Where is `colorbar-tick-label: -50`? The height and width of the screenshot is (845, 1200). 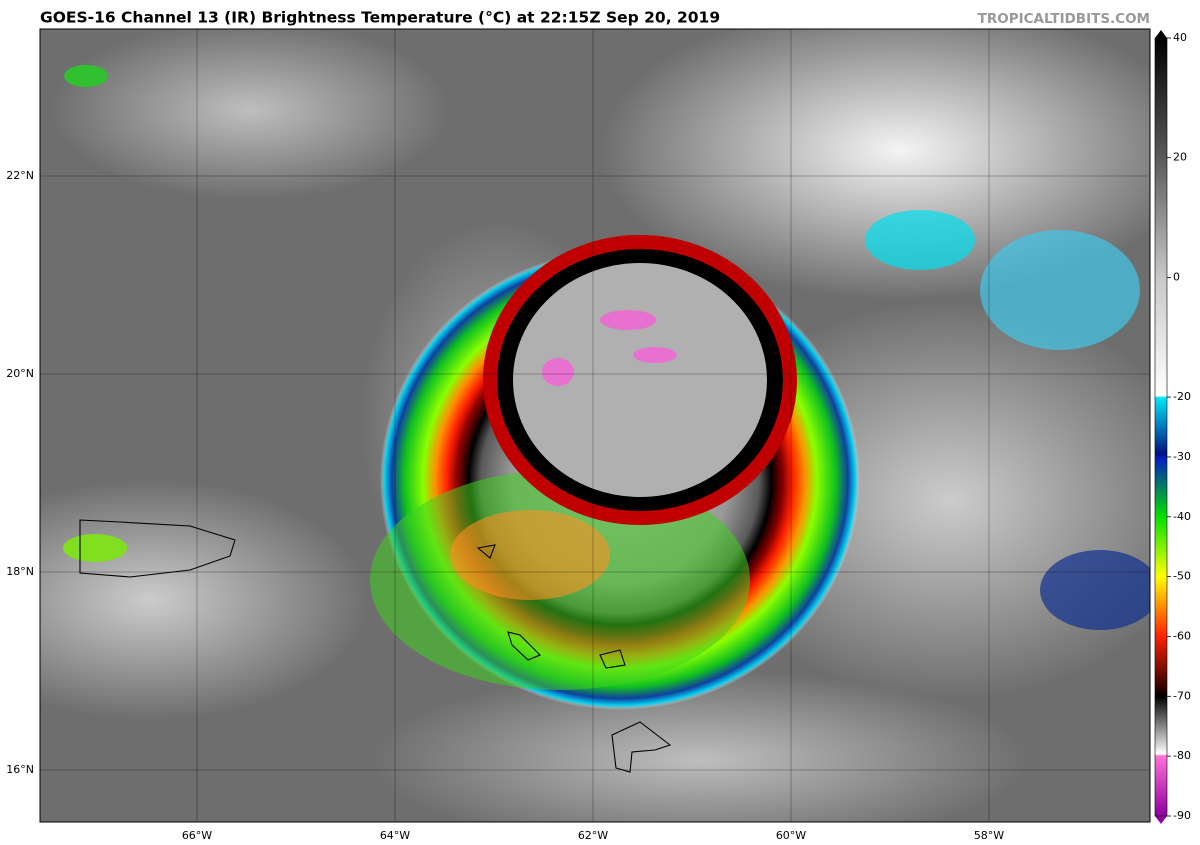
colorbar-tick-label: -50 is located at coordinates (1182, 576).